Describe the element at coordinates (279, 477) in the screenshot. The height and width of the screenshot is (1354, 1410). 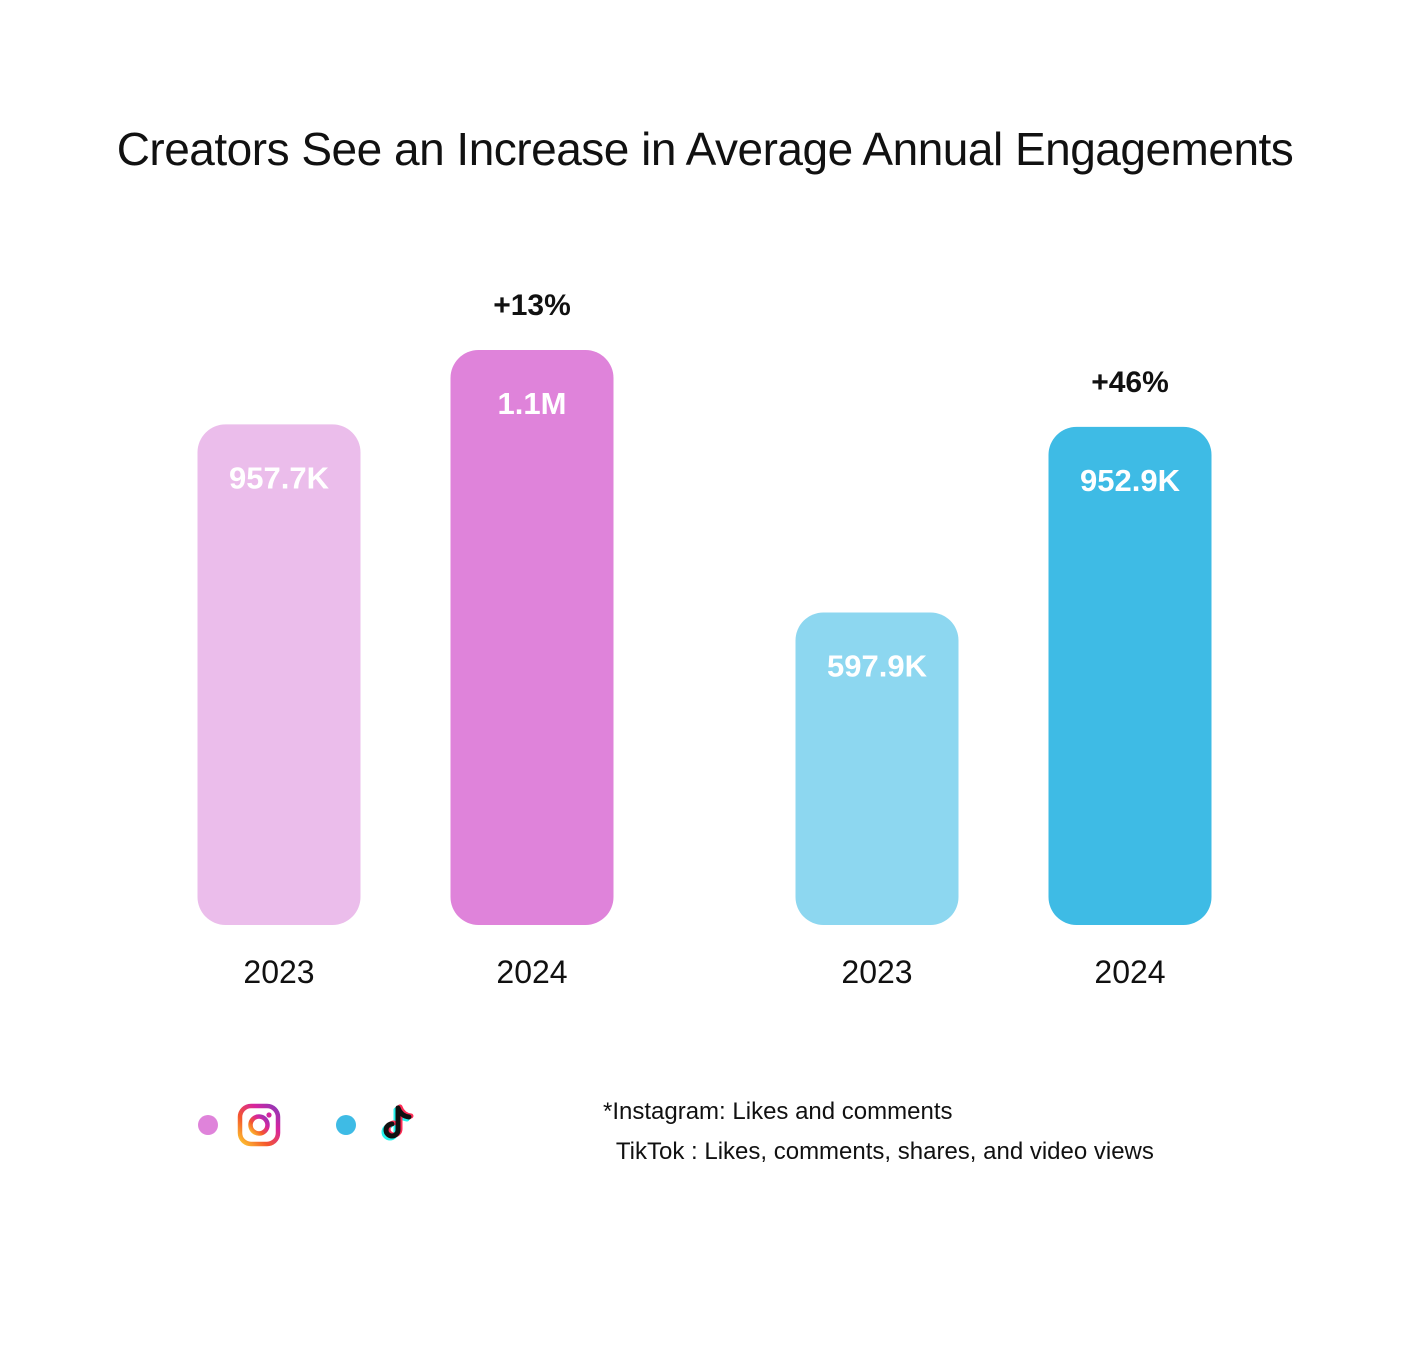
I see `value-label-instagram-2023: 957.7K` at that location.